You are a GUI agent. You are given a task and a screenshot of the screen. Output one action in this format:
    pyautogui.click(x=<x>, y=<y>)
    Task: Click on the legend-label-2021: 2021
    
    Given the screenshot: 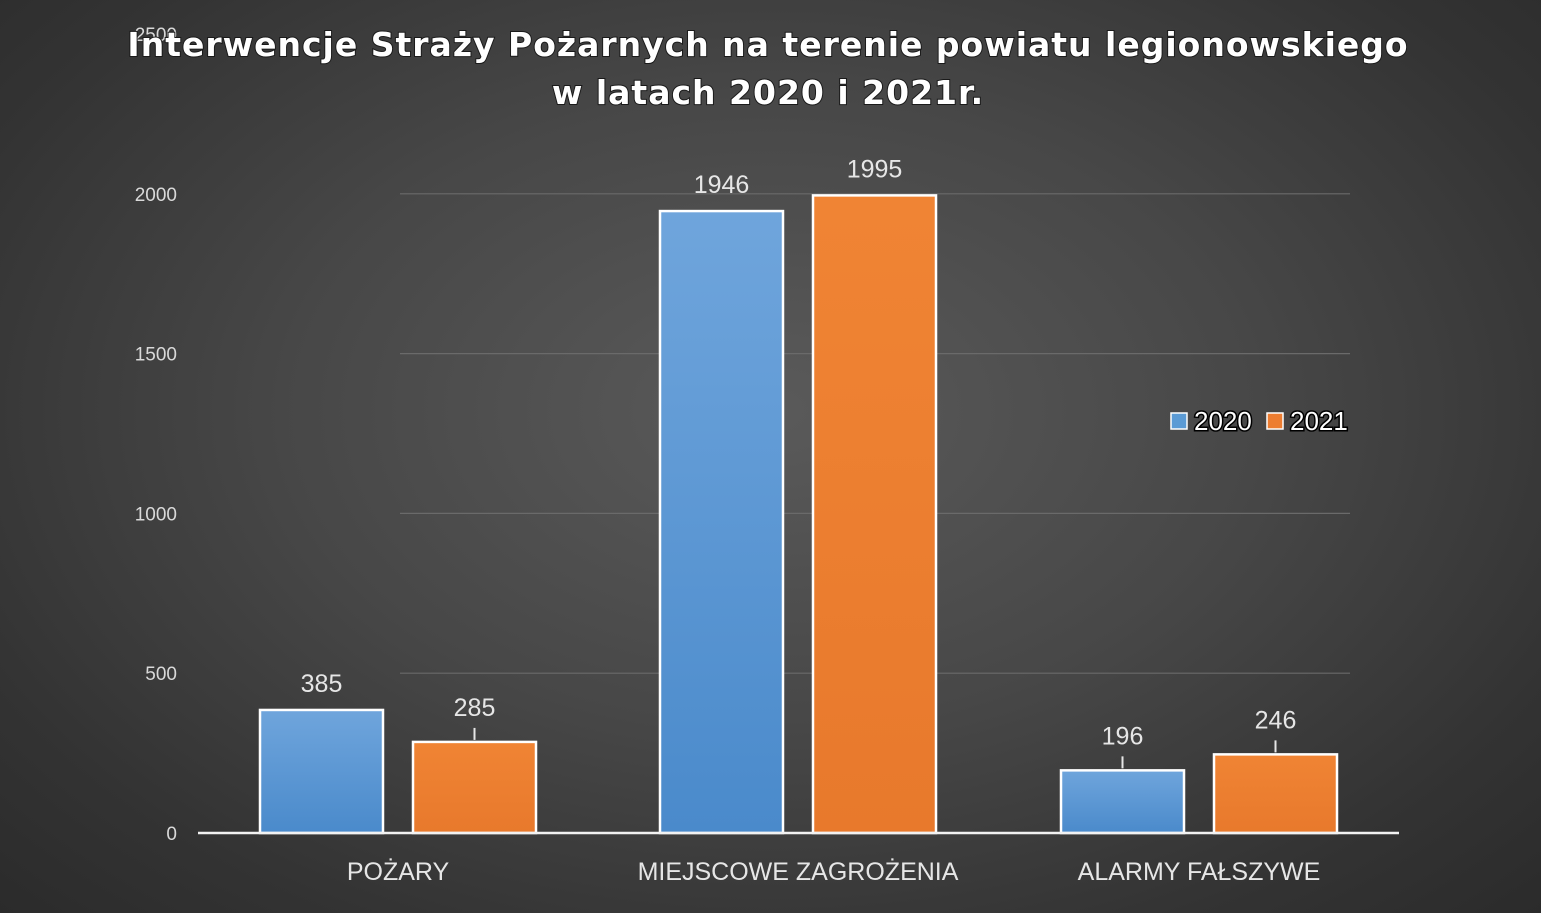 What is the action you would take?
    pyautogui.click(x=1319, y=421)
    